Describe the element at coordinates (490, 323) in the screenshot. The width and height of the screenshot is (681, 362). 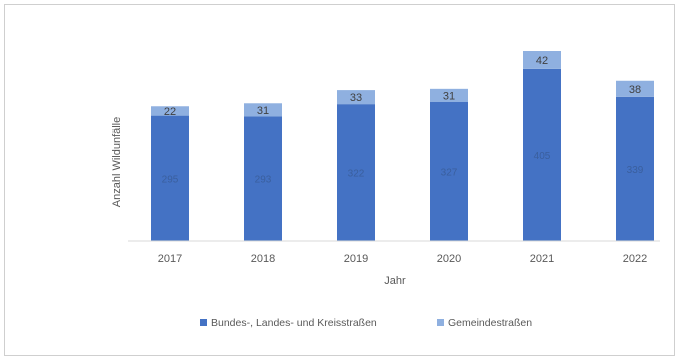
I see `legend-label-gemeindestrassen: Gemeindestraßen` at that location.